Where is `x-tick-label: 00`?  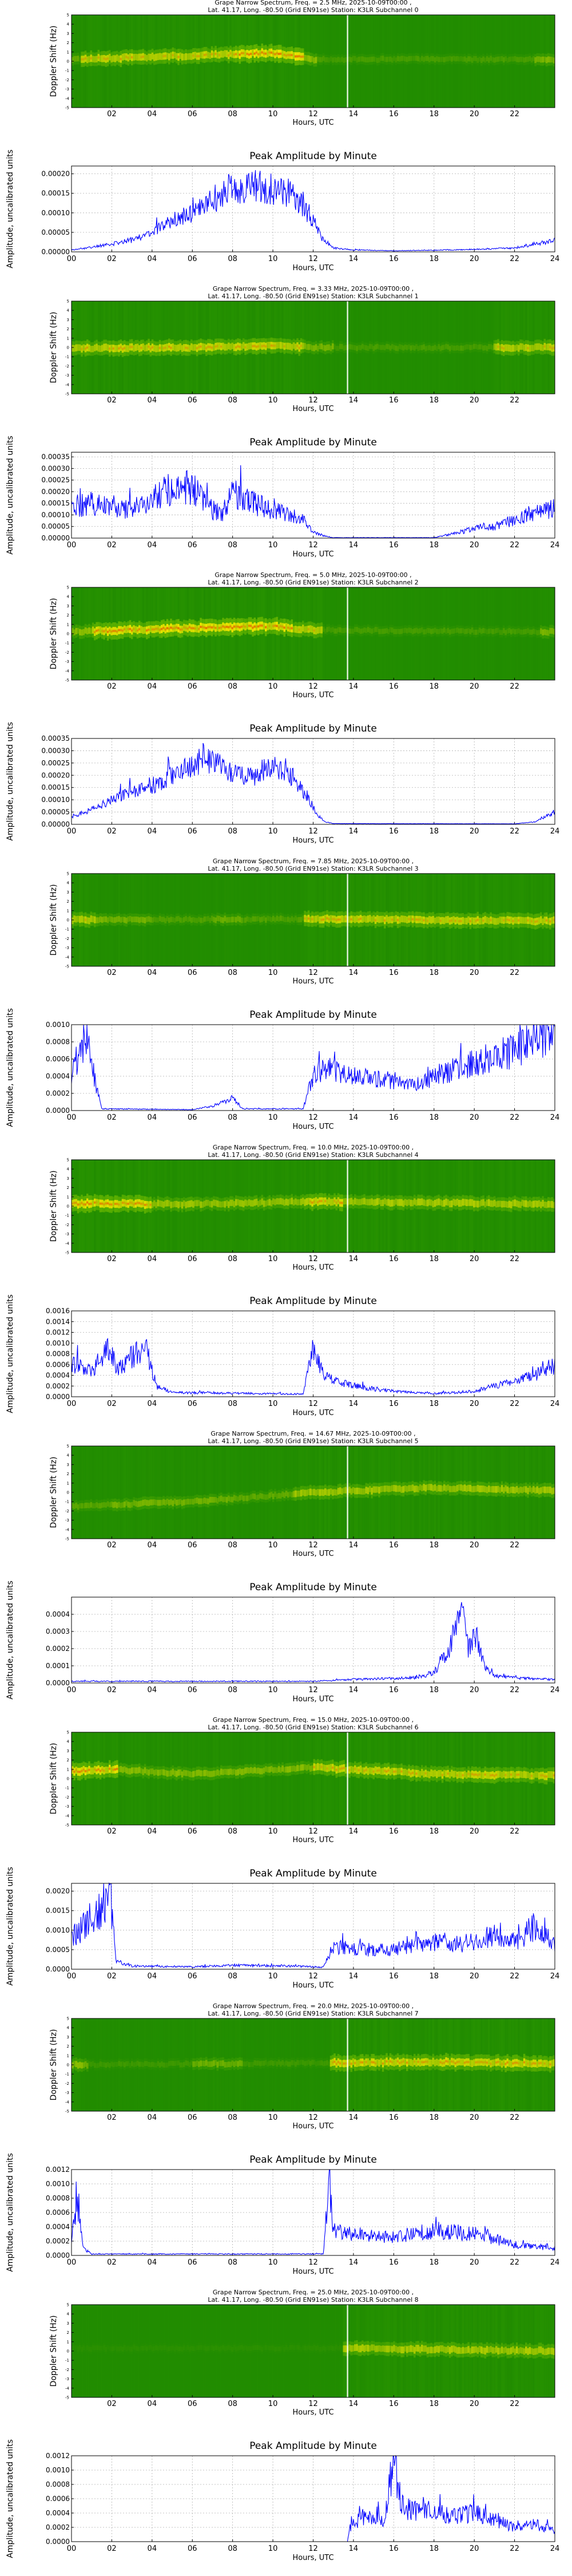 x-tick-label: 00 is located at coordinates (72, 831).